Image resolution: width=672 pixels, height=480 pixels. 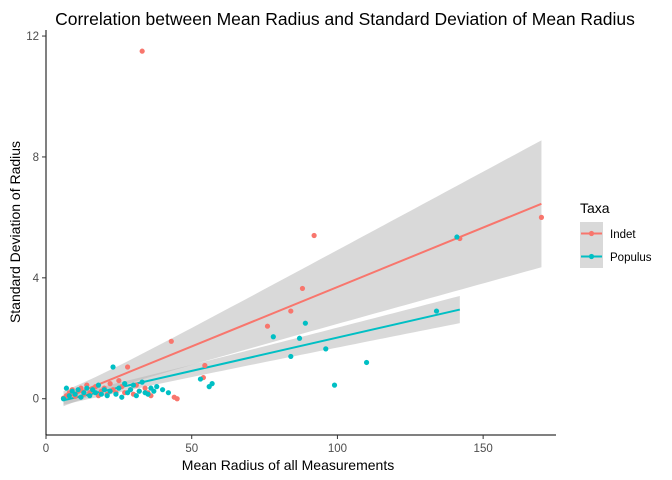 I want to click on legend-item-populus: Populus, so click(x=616, y=256).